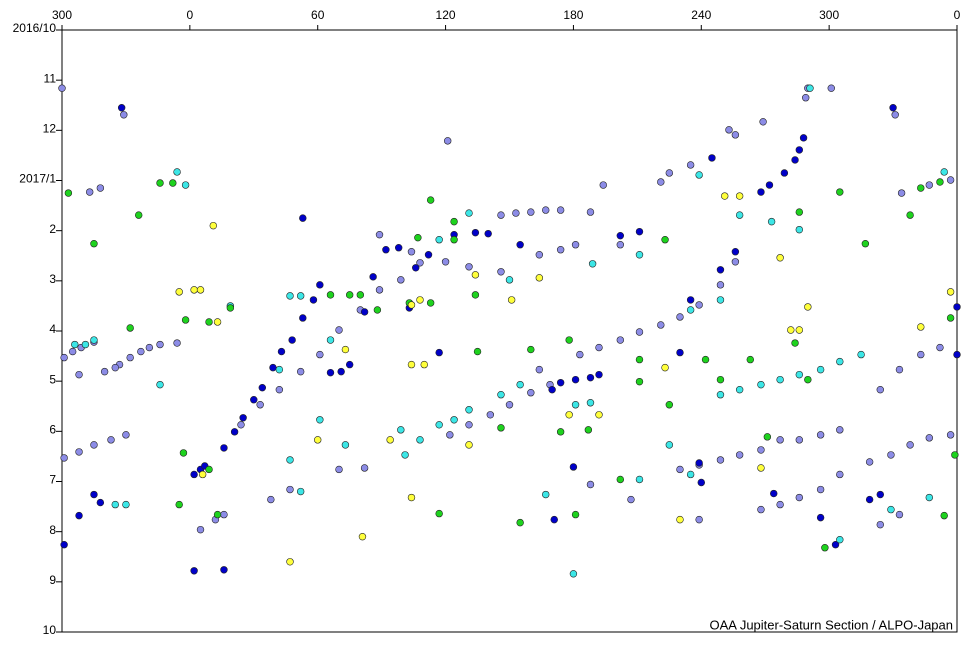  I want to click on y-tick-label: 7, so click(52, 480).